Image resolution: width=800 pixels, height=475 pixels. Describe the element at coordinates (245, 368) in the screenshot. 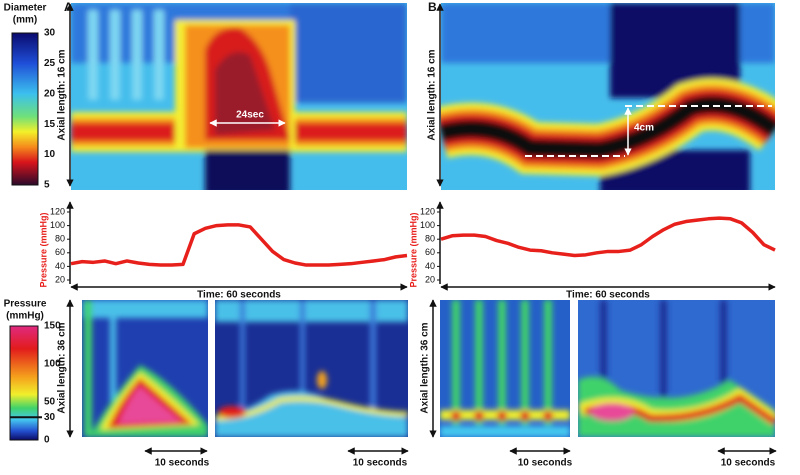

I see `heatmap-a-bottom` at that location.